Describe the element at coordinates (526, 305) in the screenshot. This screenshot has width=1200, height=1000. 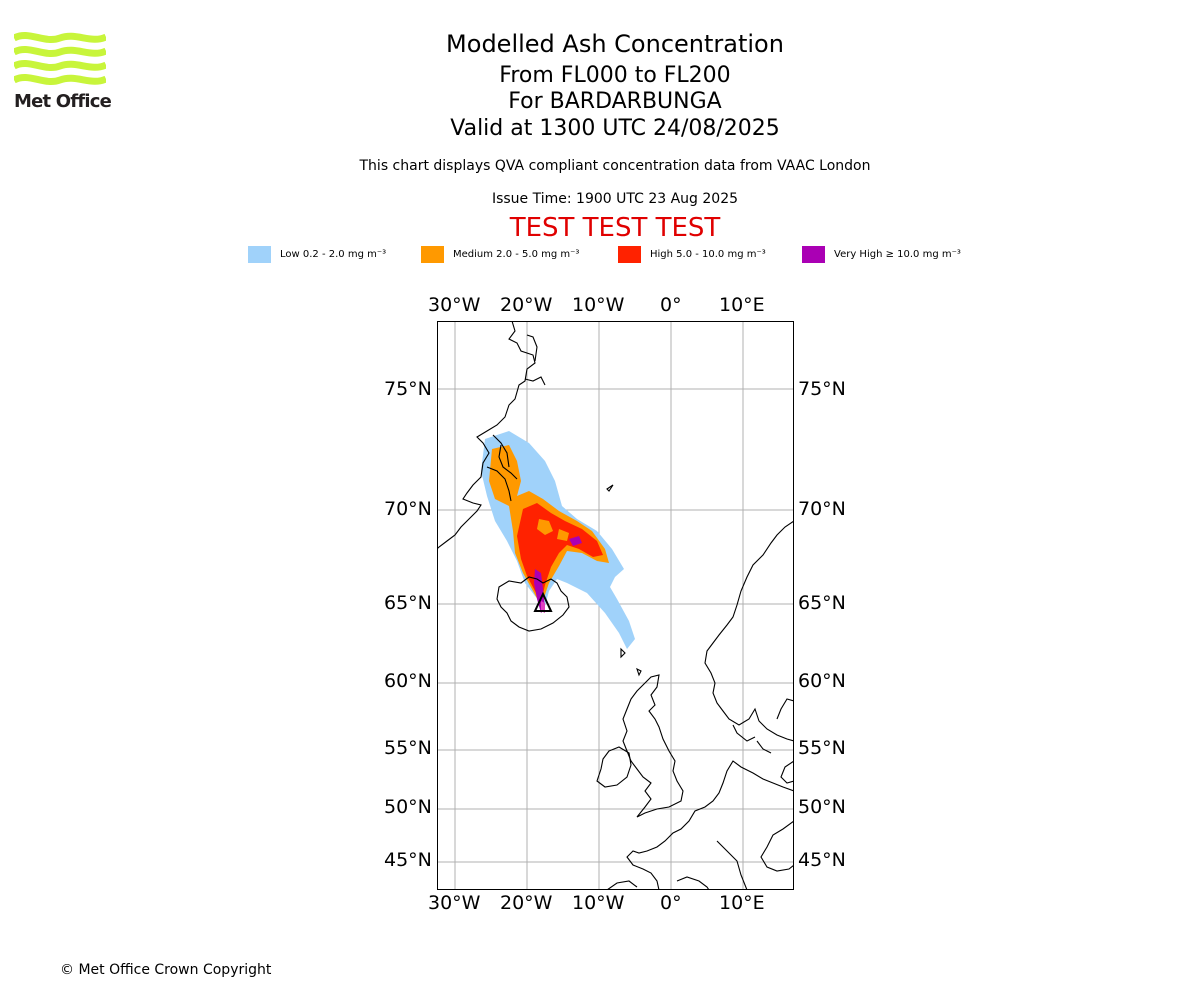
I see `lon-label-top-20w: 20°W` at that location.